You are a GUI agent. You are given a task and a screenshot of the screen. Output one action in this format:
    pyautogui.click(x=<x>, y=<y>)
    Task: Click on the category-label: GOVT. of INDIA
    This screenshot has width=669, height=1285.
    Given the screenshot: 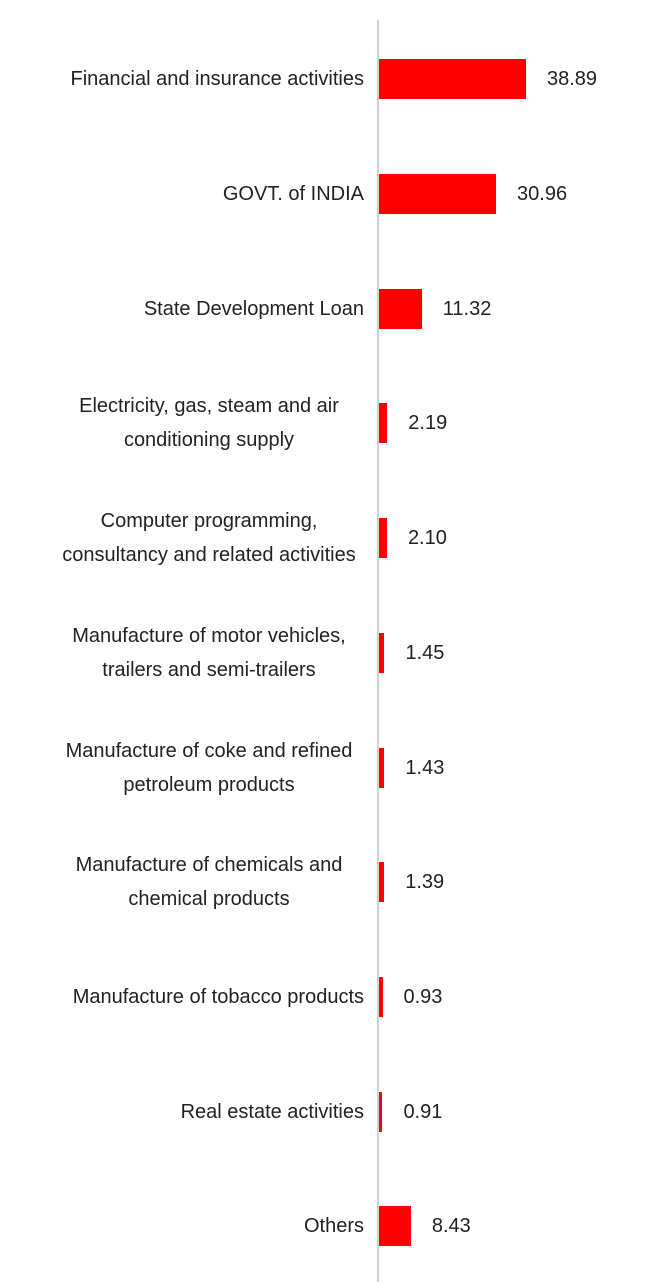 What is the action you would take?
    pyautogui.click(x=293, y=194)
    